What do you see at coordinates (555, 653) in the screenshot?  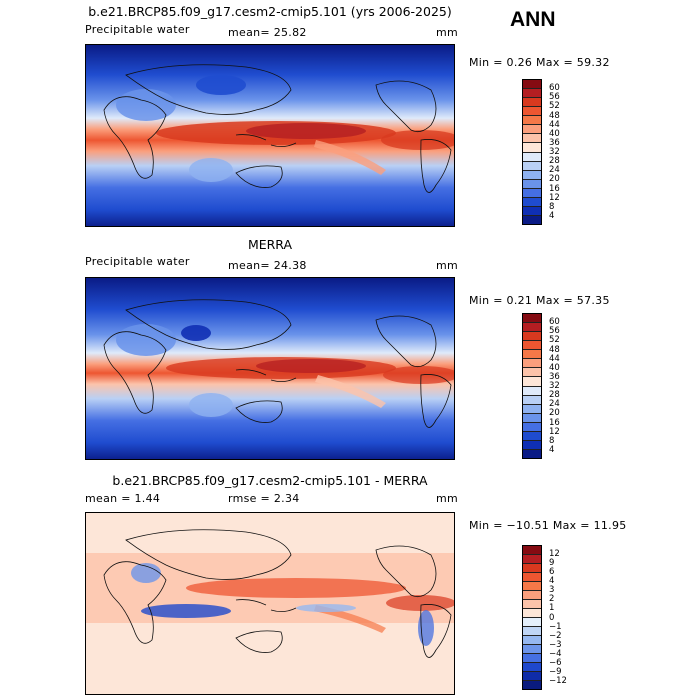 I see `colorbar-tick-label: −4` at bounding box center [555, 653].